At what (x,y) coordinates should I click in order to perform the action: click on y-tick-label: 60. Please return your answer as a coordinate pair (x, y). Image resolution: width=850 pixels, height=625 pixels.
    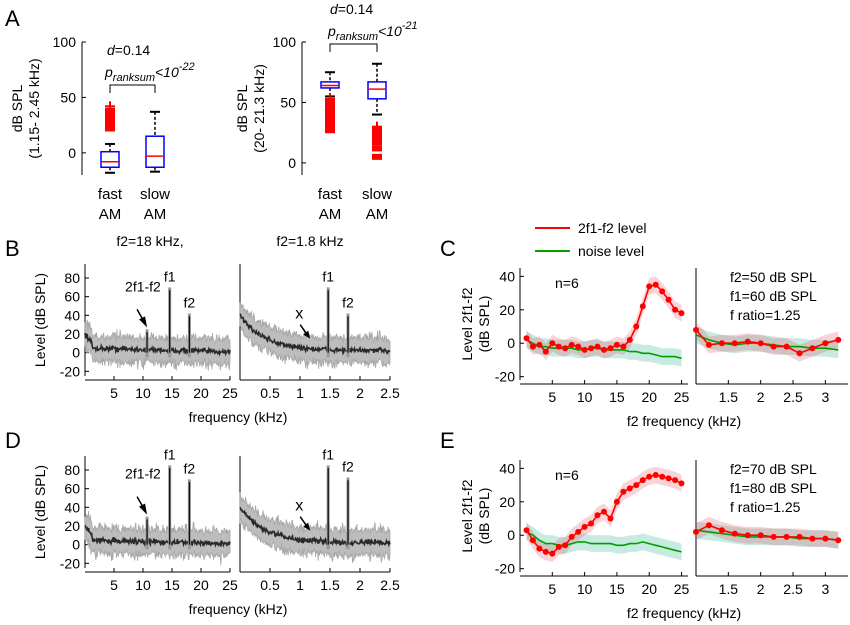
    Looking at the image, I should click on (72, 297).